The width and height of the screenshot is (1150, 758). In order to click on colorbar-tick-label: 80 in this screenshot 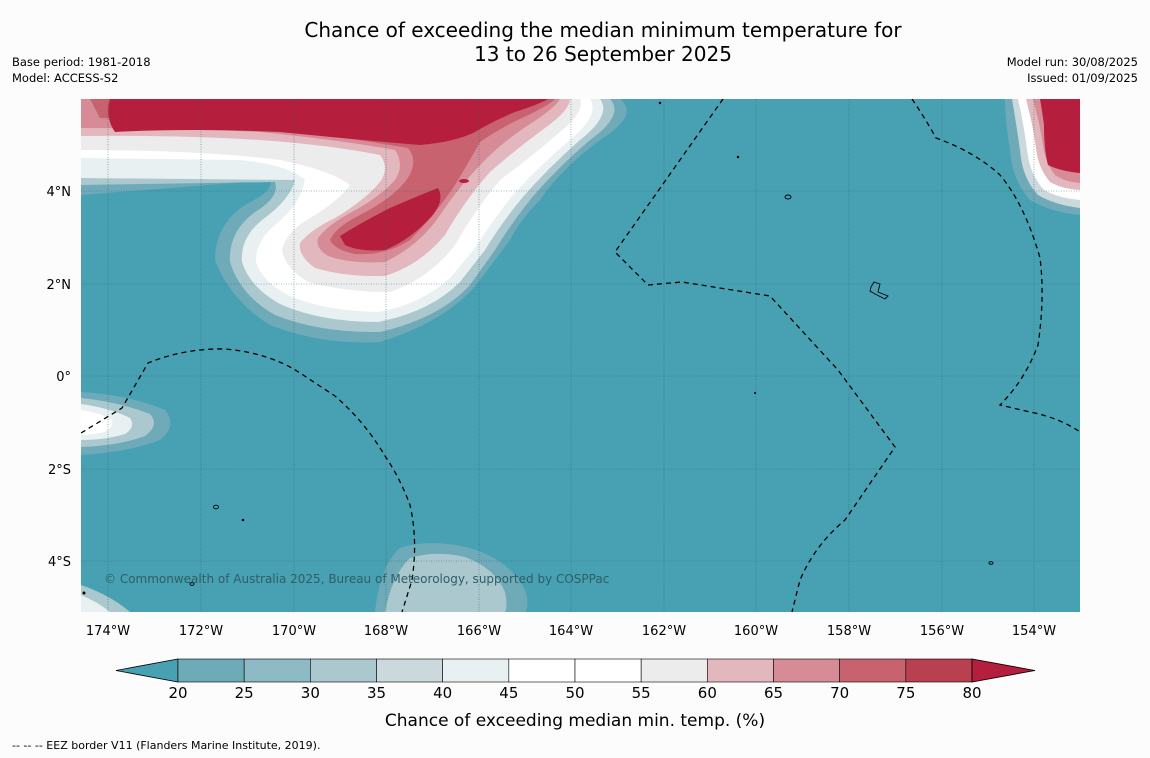, I will do `click(971, 693)`.